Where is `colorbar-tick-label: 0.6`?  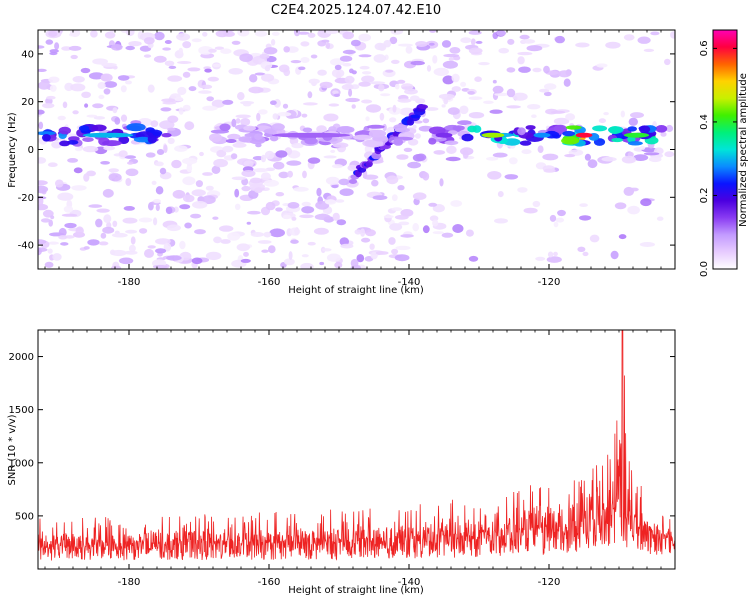
colorbar-tick-label: 0.6 is located at coordinates (704, 48).